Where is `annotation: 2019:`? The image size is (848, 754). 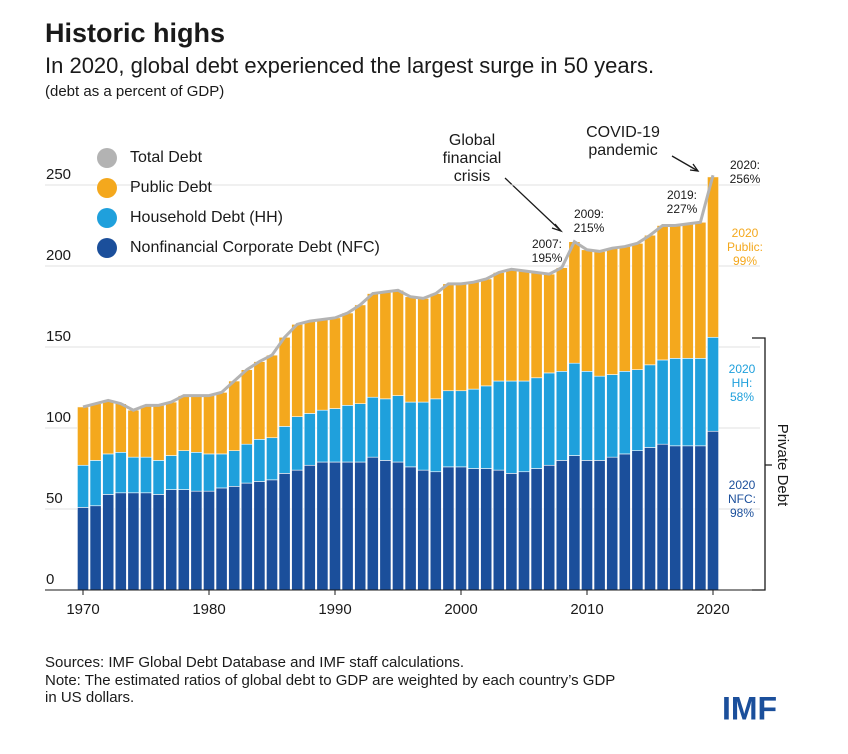 annotation: 2019: is located at coordinates (682, 195).